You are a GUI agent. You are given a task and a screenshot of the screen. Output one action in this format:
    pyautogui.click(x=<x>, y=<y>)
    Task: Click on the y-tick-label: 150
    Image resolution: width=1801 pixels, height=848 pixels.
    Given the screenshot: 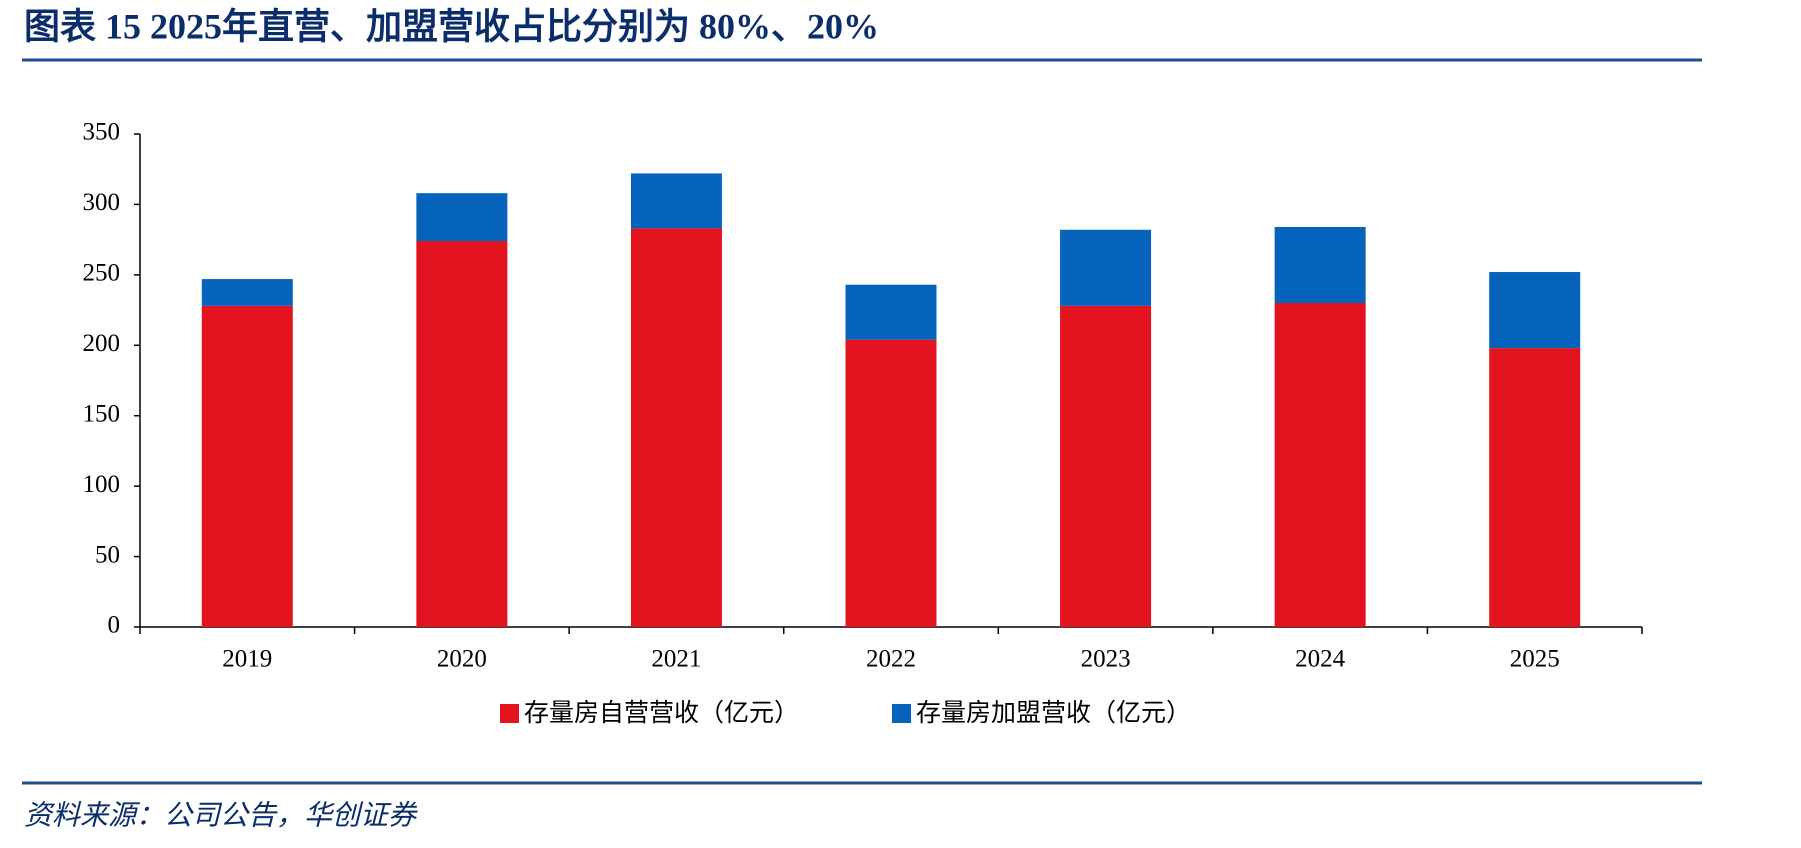 What is the action you would take?
    pyautogui.click(x=102, y=413)
    